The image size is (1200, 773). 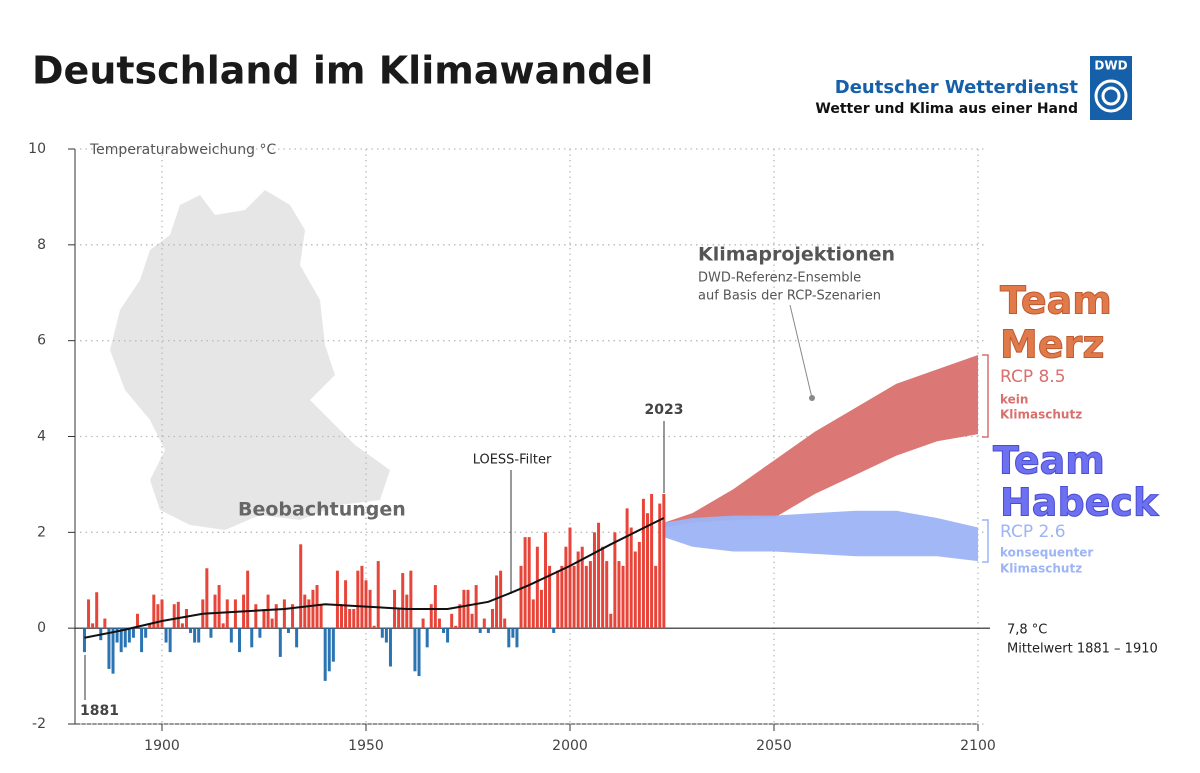 What do you see at coordinates (985, 541) in the screenshot?
I see `bracket` at bounding box center [985, 541].